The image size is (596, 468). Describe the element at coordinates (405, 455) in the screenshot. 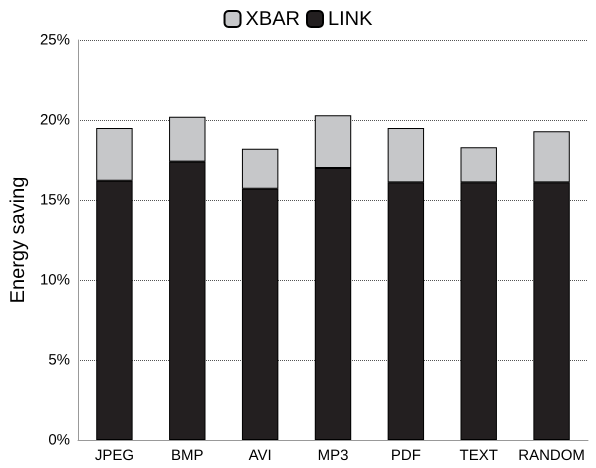

I see `x-tick-label: PDF` at that location.